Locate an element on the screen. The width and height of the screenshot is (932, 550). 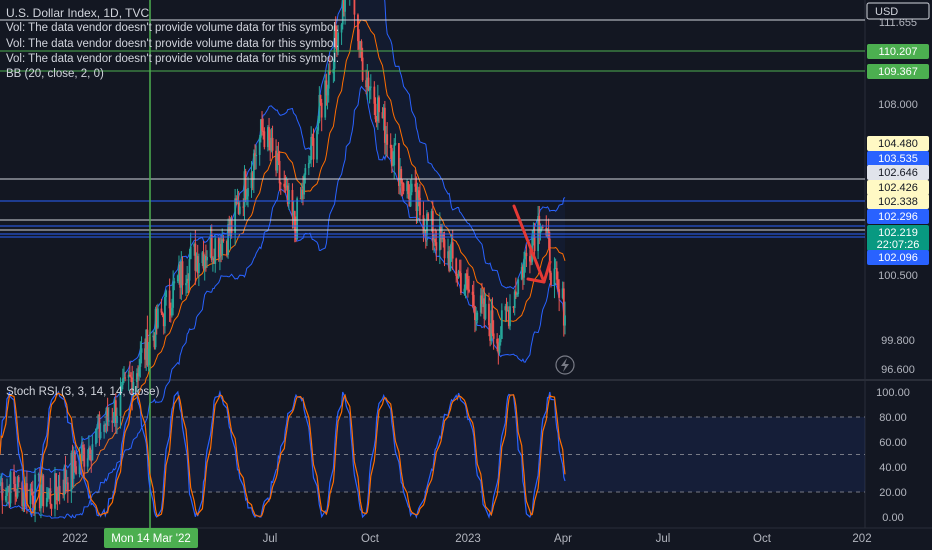
price-tag-value: 102.338 is located at coordinates (898, 202).